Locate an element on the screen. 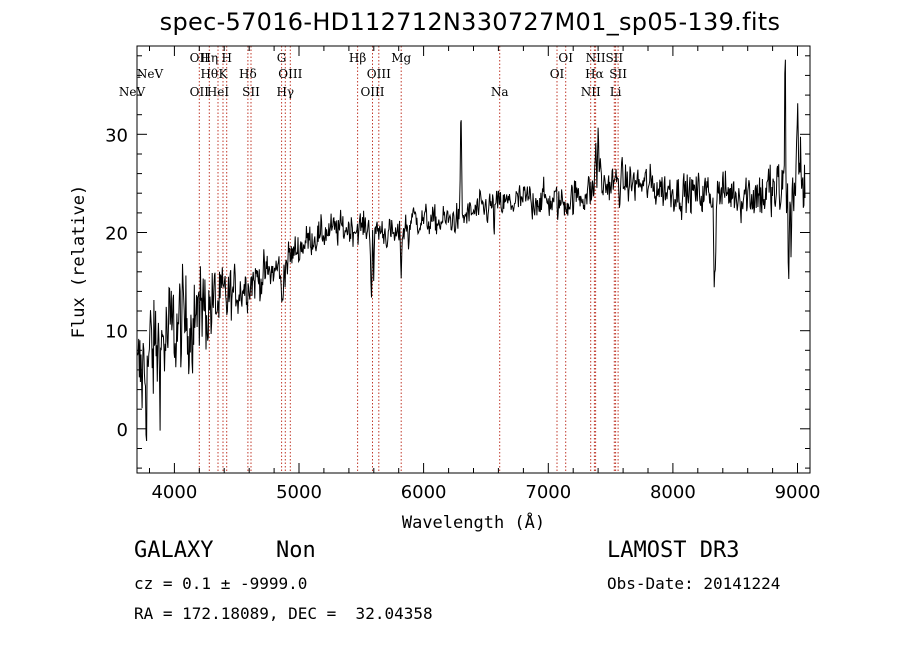 The image size is (900, 649). line-label: Hδ is located at coordinates (248, 74).